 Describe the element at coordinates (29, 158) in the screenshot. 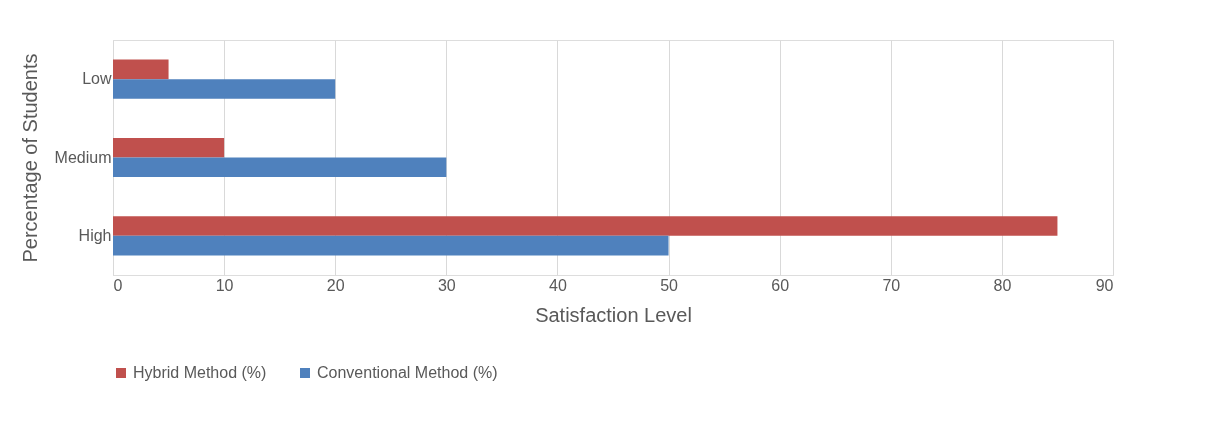

I see `y-axis-title: Percentage of Students` at that location.